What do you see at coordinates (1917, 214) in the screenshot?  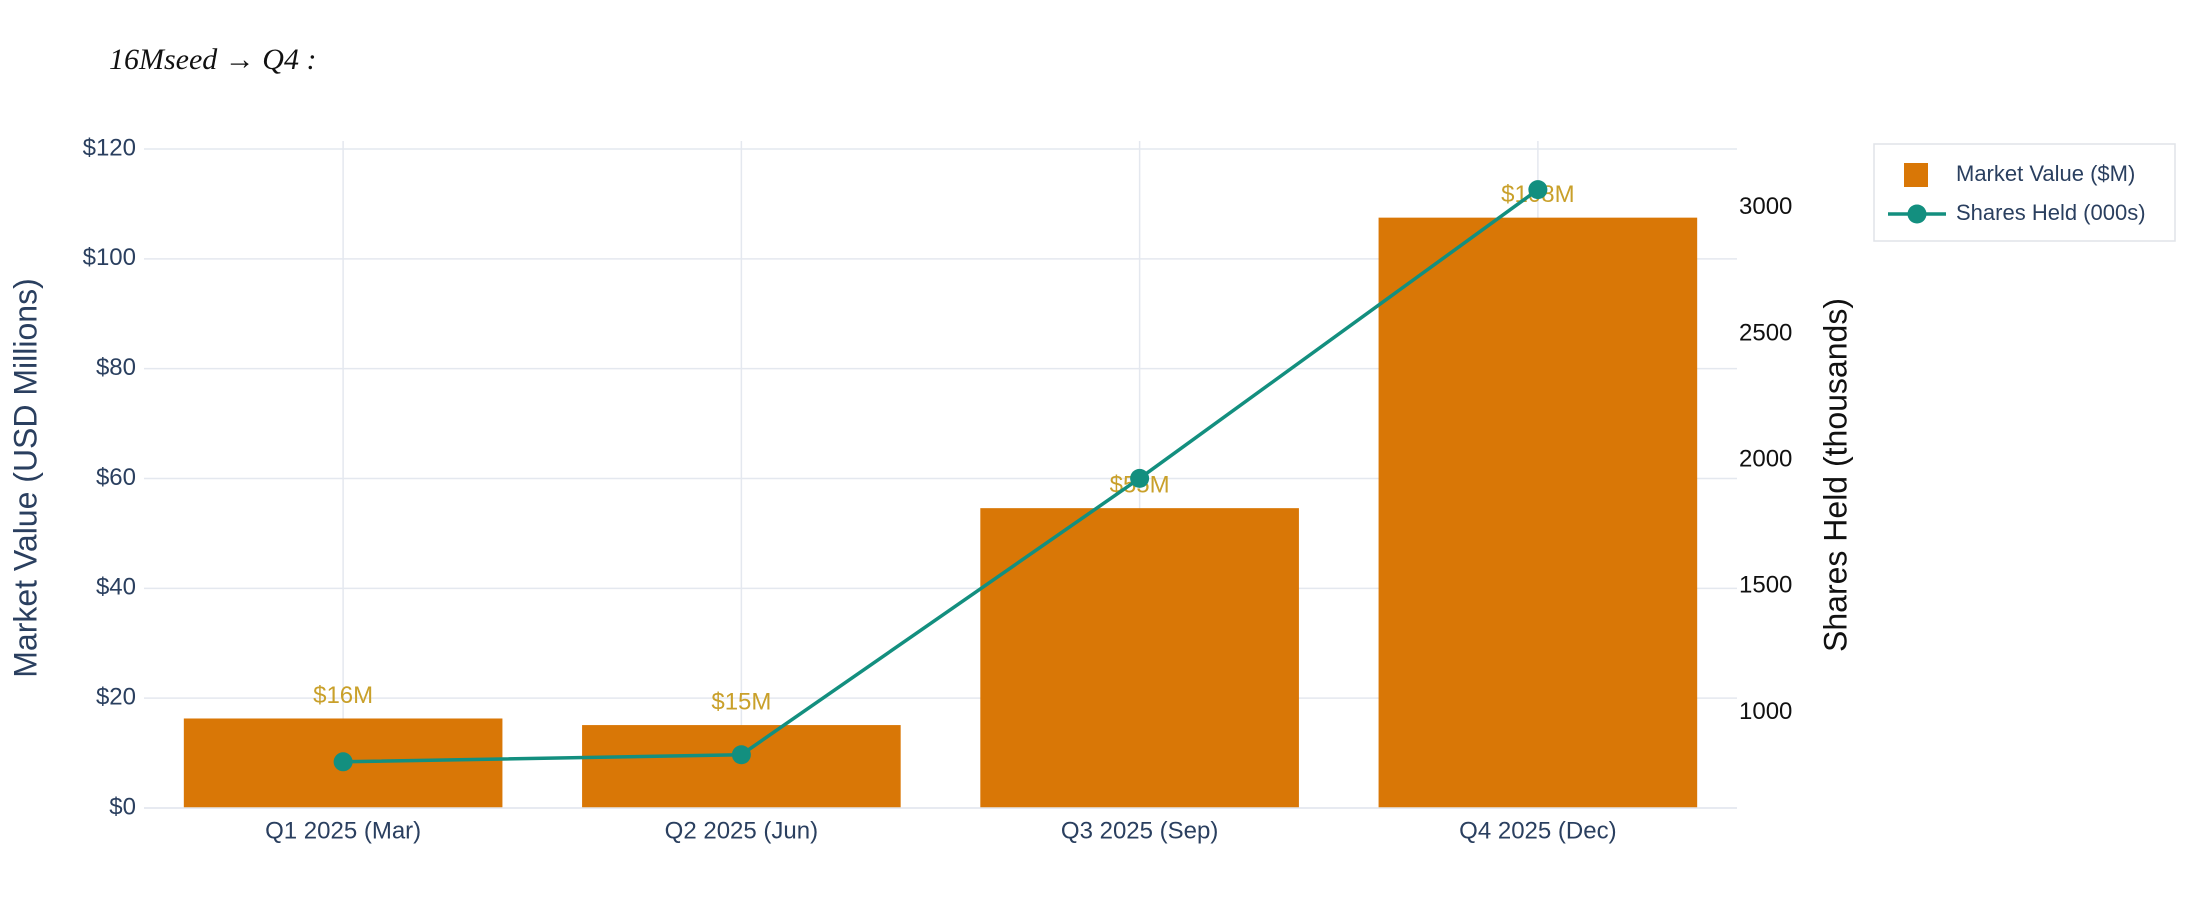 I see `legend-swatch-marker` at bounding box center [1917, 214].